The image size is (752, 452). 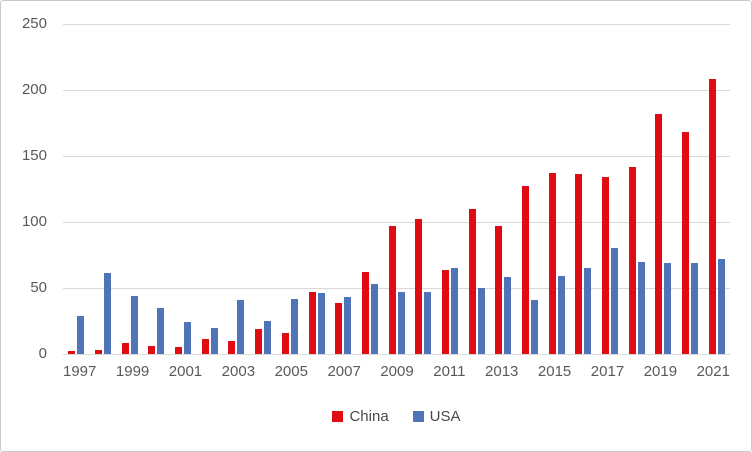 What do you see at coordinates (103, 189) in the screenshot?
I see `bar-group-1998` at bounding box center [103, 189].